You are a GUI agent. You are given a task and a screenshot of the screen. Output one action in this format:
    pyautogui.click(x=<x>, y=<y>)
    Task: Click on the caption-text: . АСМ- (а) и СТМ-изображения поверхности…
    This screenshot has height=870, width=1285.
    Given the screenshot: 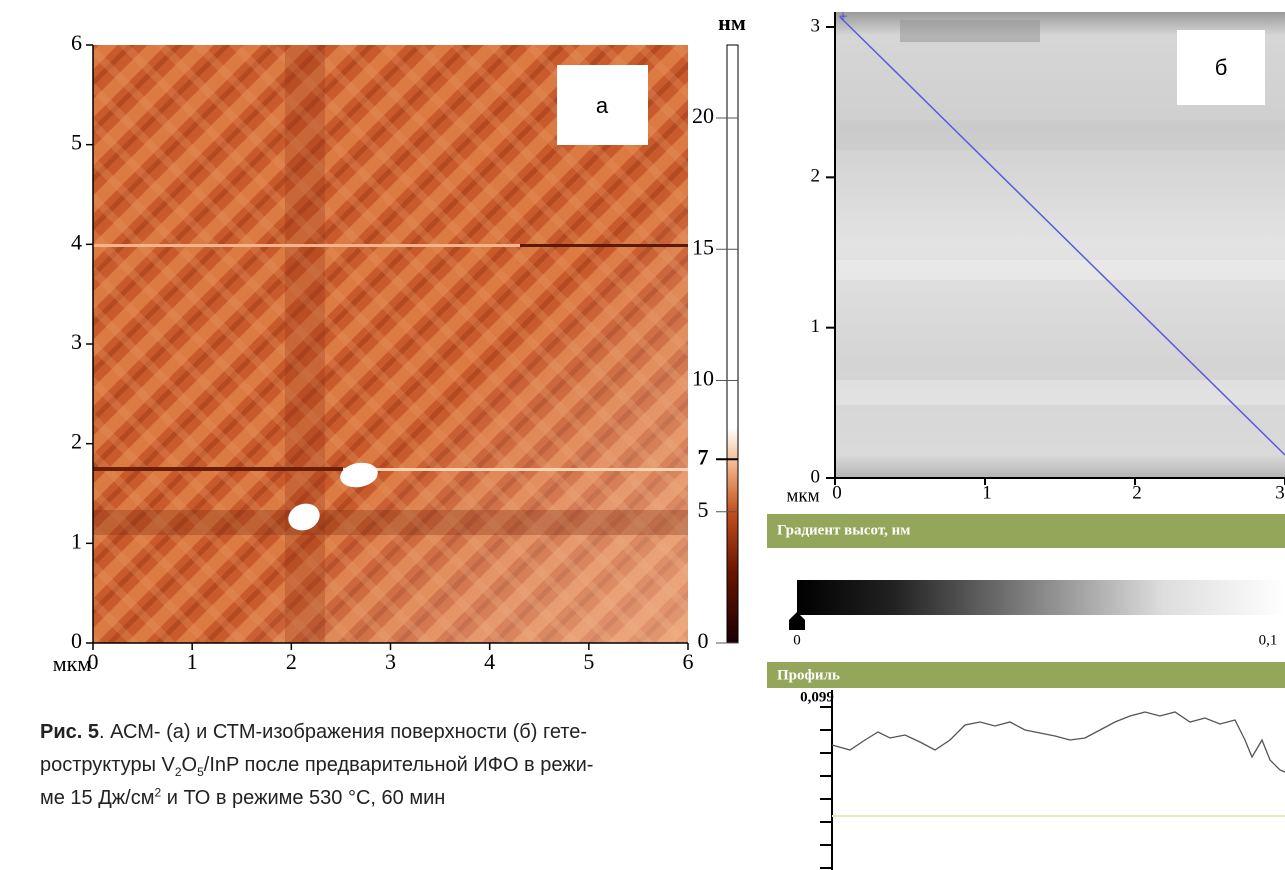 What is the action you would take?
    pyautogui.click(x=343, y=732)
    